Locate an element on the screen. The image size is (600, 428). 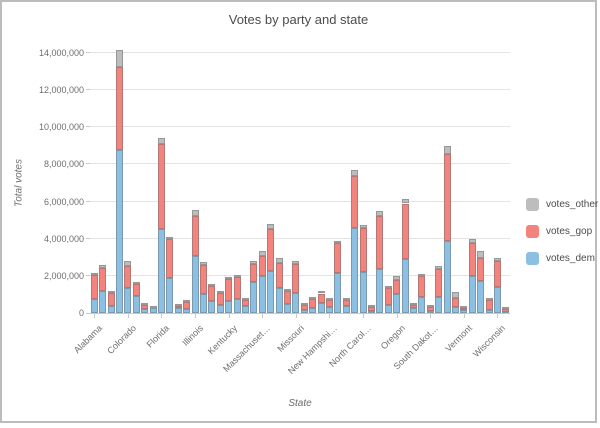
bar-segment-votes_other-Illinois is located at coordinates (195, 213).